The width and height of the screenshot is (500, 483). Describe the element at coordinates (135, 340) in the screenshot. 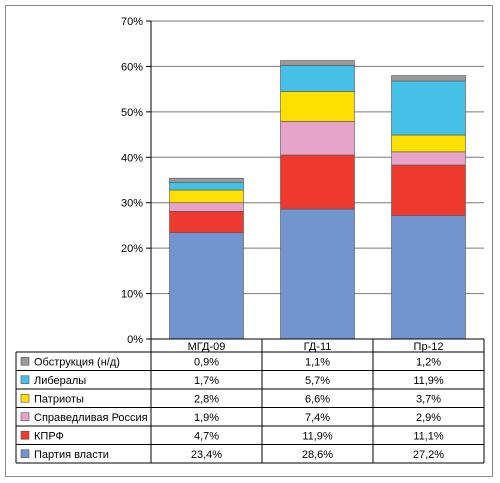

I see `y-tick-label: 0%` at that location.